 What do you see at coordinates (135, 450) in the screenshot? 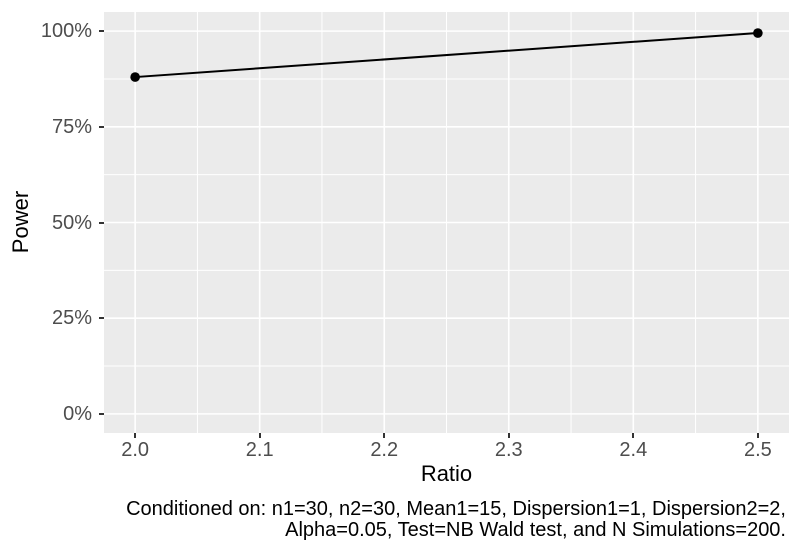
I see `x-axis-tick-label: 2.0` at bounding box center [135, 450].